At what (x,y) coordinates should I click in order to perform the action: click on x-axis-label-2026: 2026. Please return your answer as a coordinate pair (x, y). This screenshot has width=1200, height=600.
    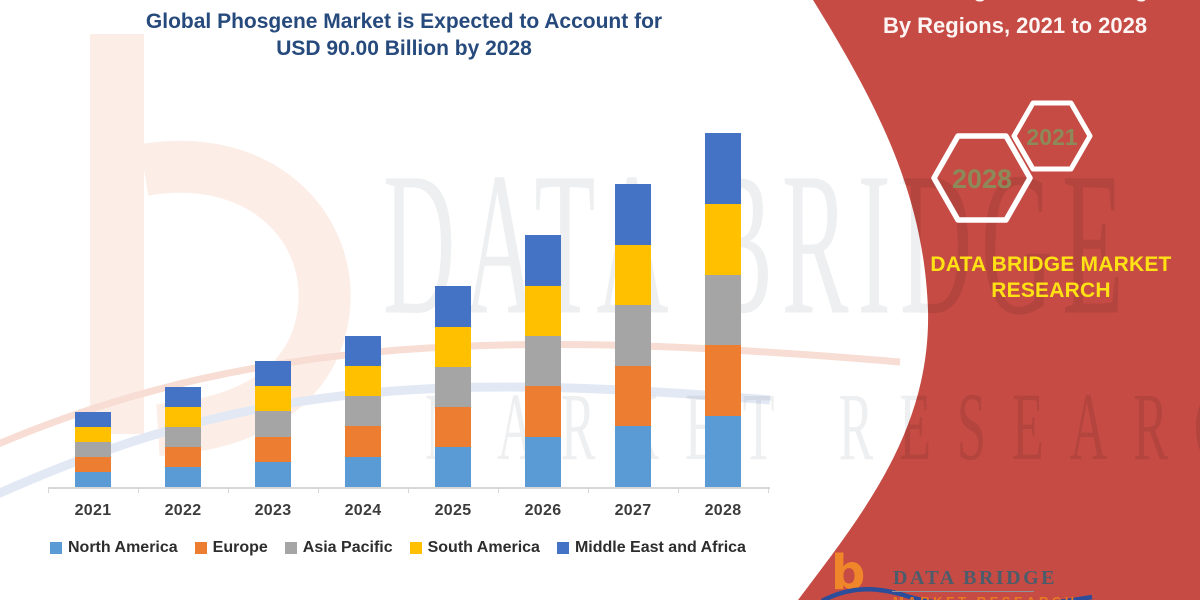
    Looking at the image, I should click on (543, 510).